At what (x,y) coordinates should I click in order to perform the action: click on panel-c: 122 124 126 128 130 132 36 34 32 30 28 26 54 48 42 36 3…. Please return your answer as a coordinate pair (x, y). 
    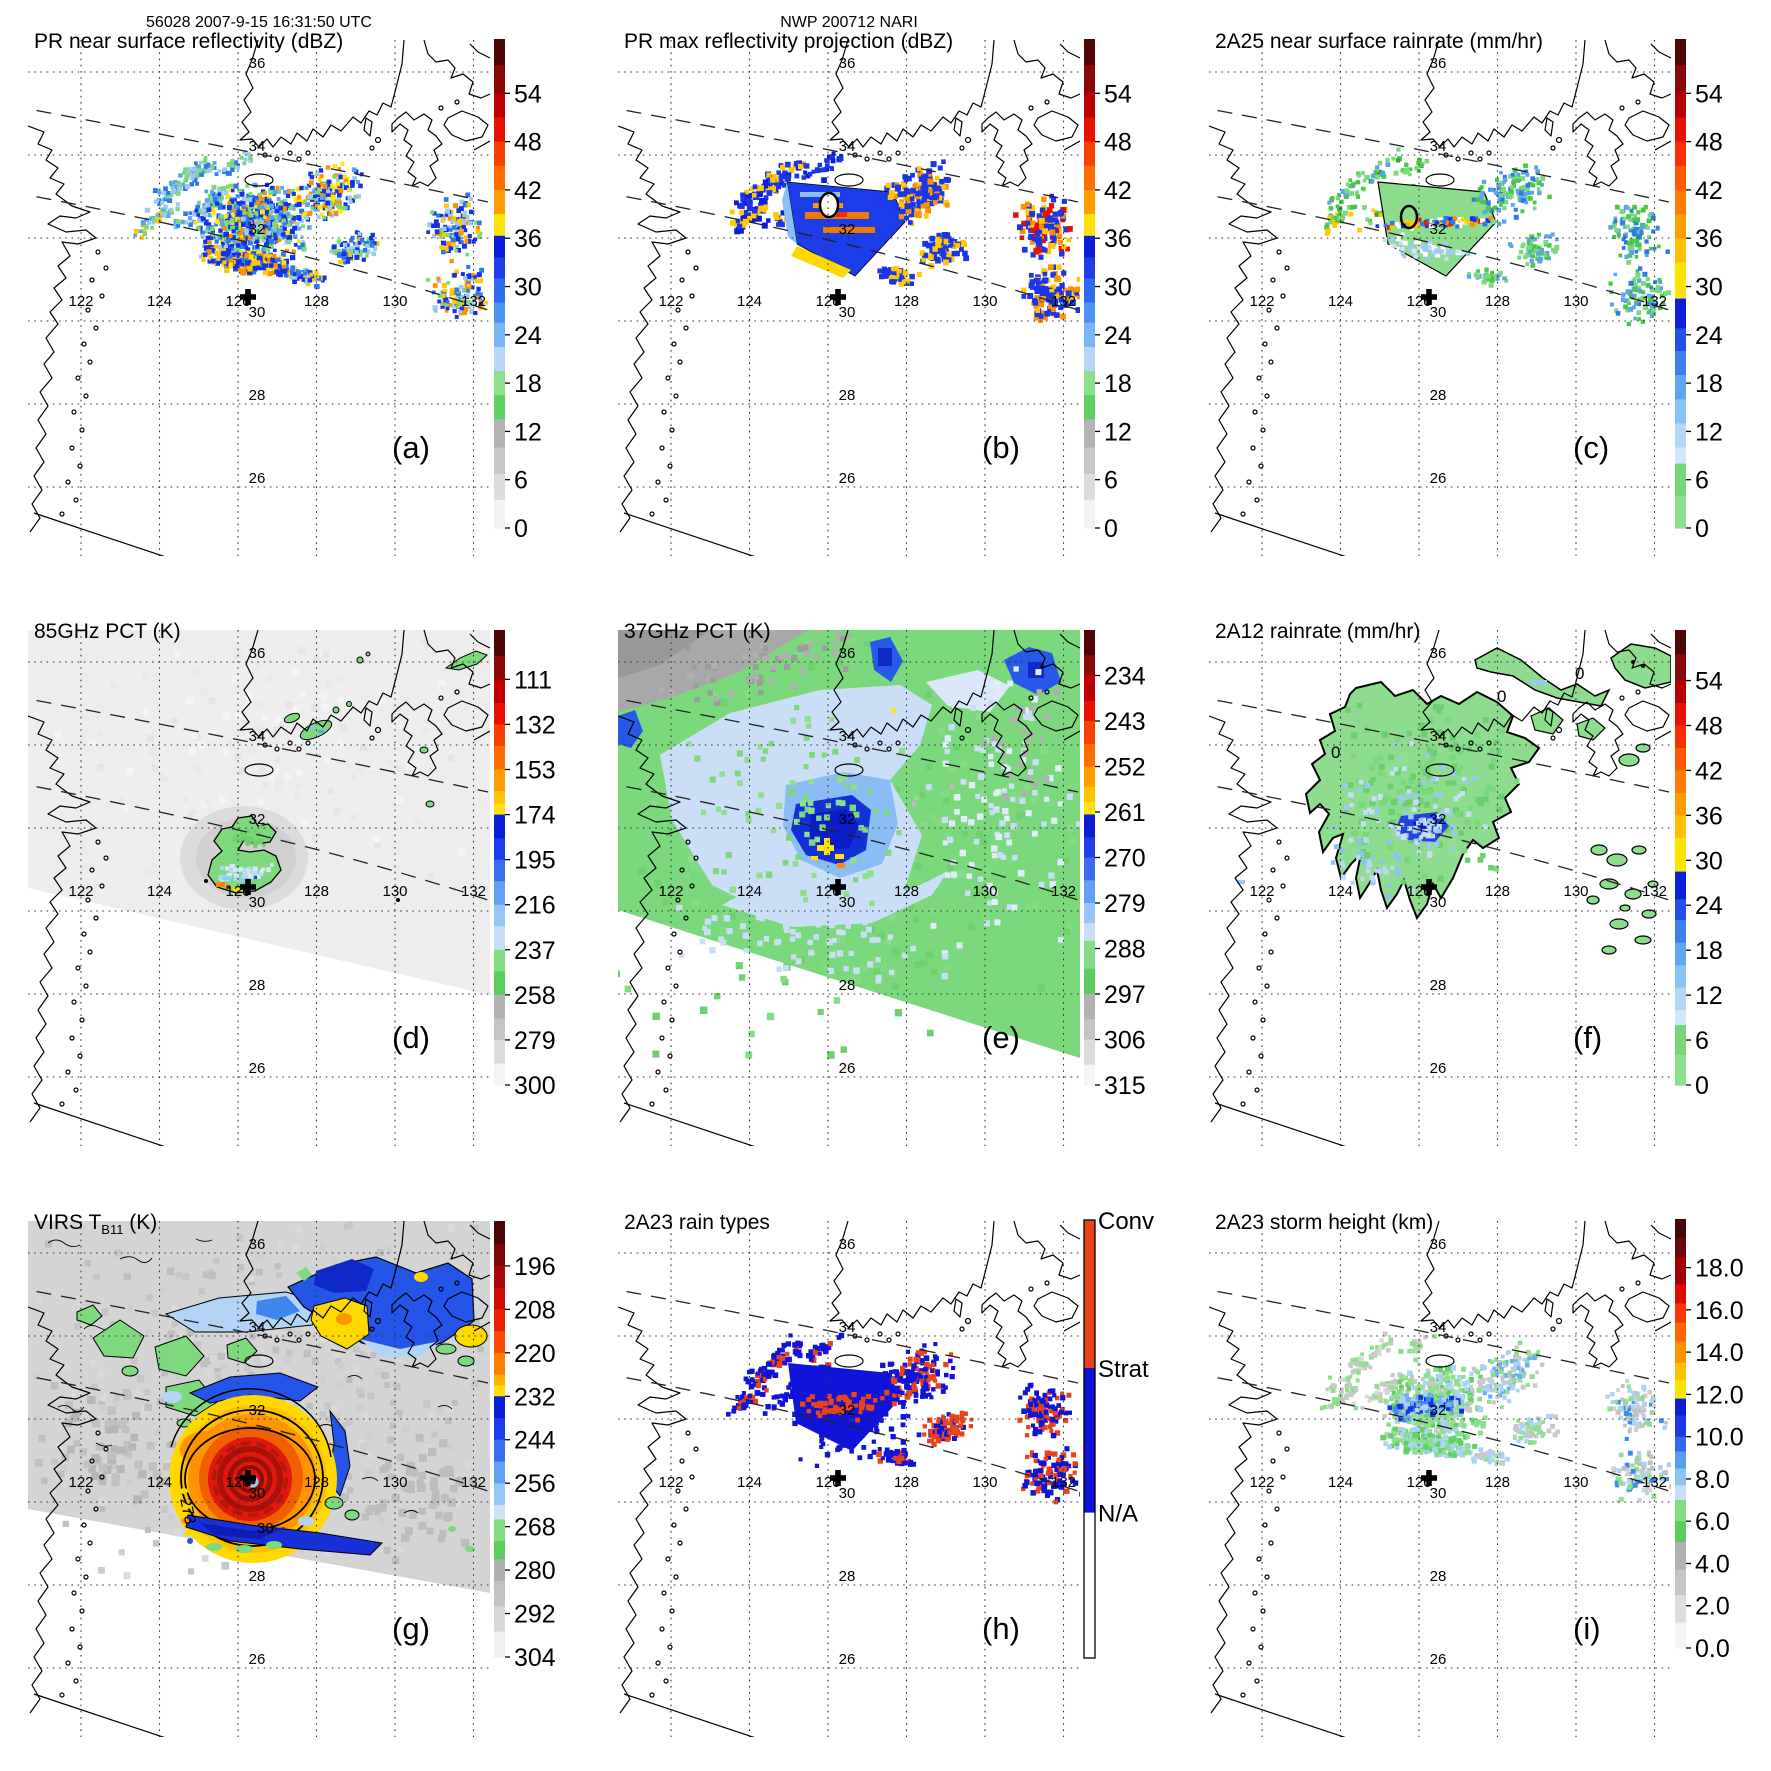
    Looking at the image, I should click on (1476, 295).